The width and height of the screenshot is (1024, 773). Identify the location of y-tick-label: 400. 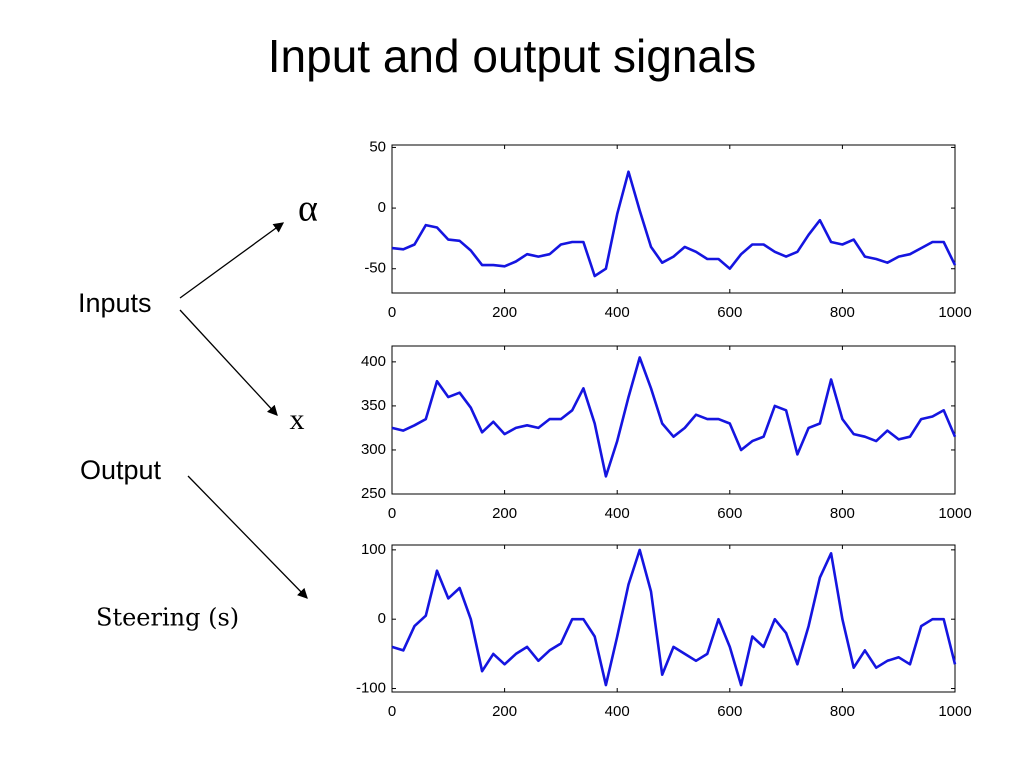
(373, 361).